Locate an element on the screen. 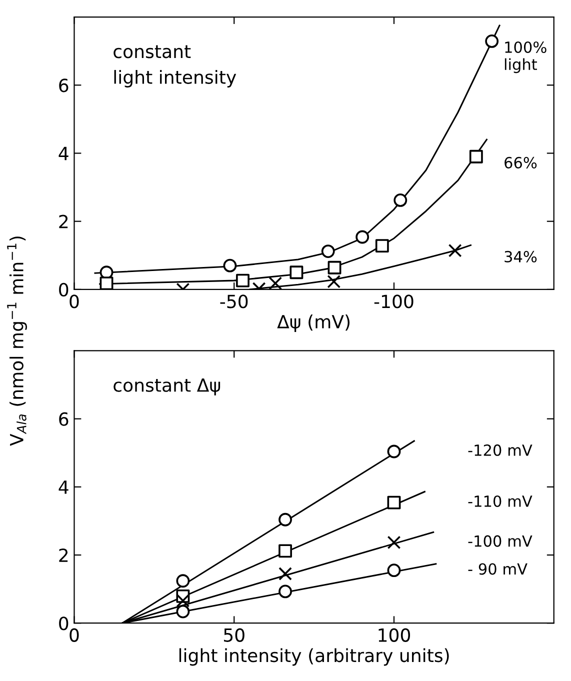  x-tick-label: 100 is located at coordinates (394, 635).